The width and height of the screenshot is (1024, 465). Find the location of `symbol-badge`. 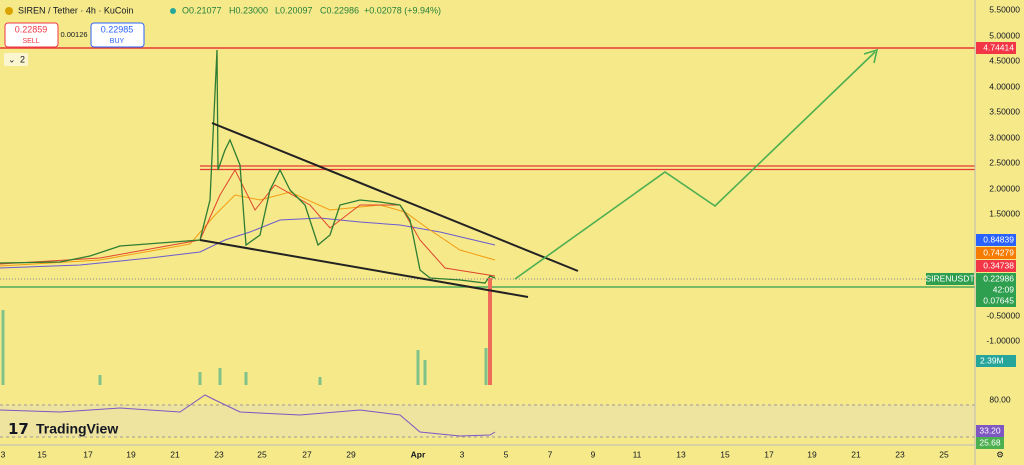

symbol-badge is located at coordinates (950, 279).